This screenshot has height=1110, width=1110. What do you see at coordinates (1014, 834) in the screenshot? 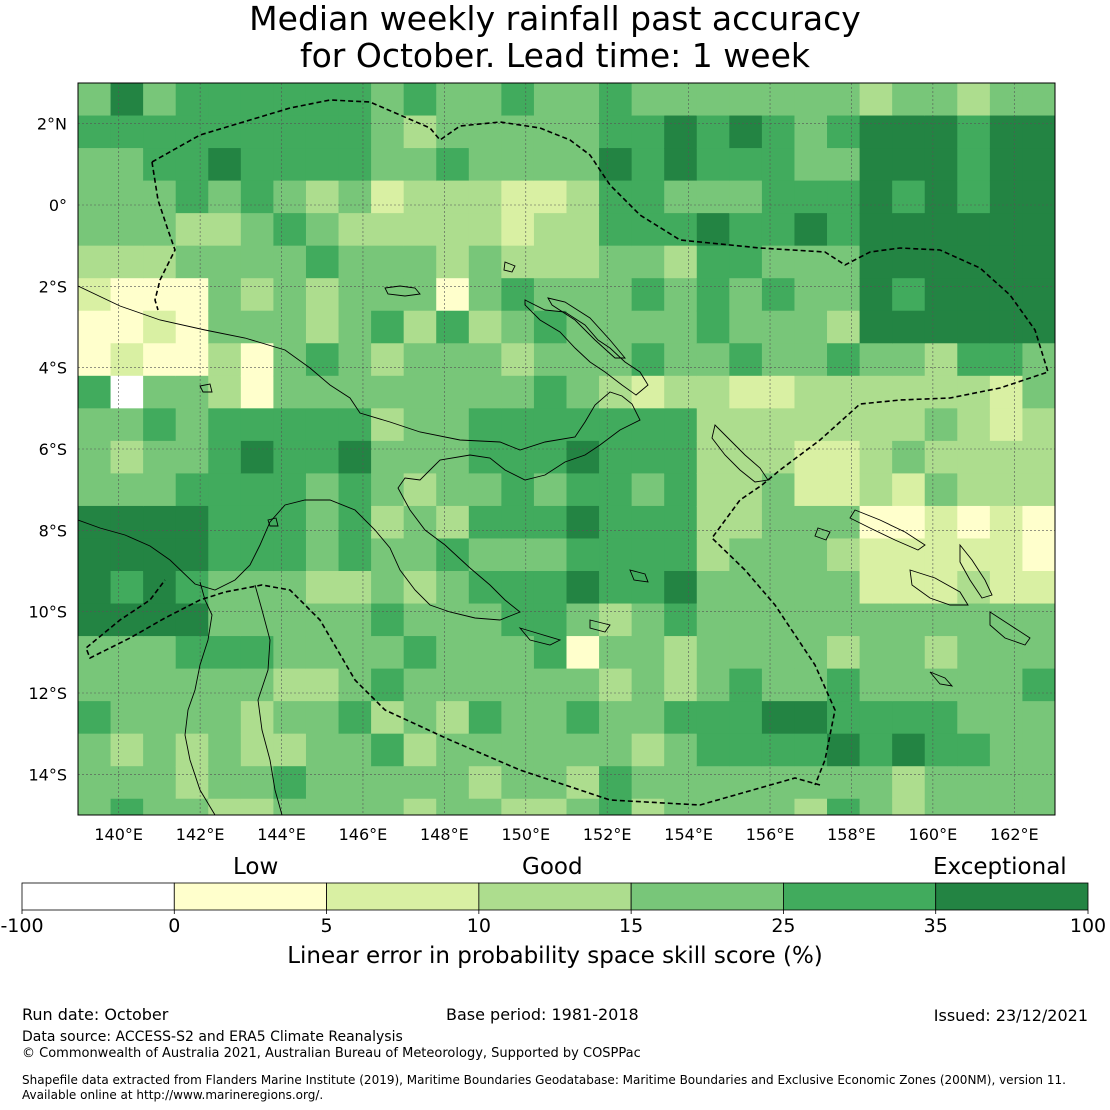
I see `longitude-tick-label: 162°E` at bounding box center [1014, 834].